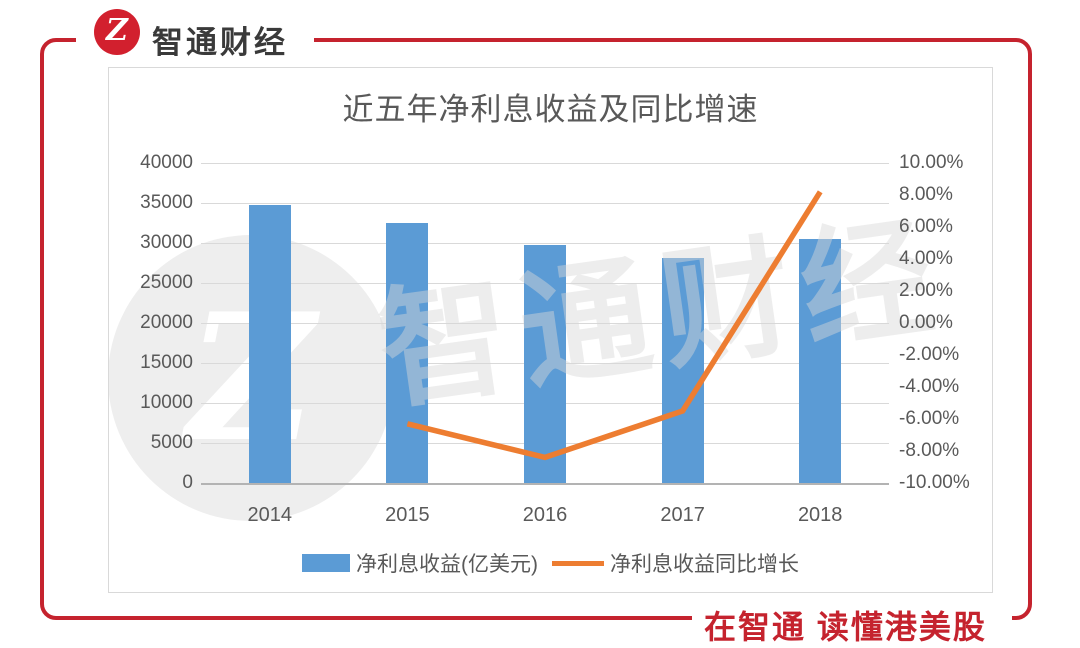 The image size is (1080, 648). What do you see at coordinates (929, 450) in the screenshot?
I see `y-axis-right-tick: -8.00%` at bounding box center [929, 450].